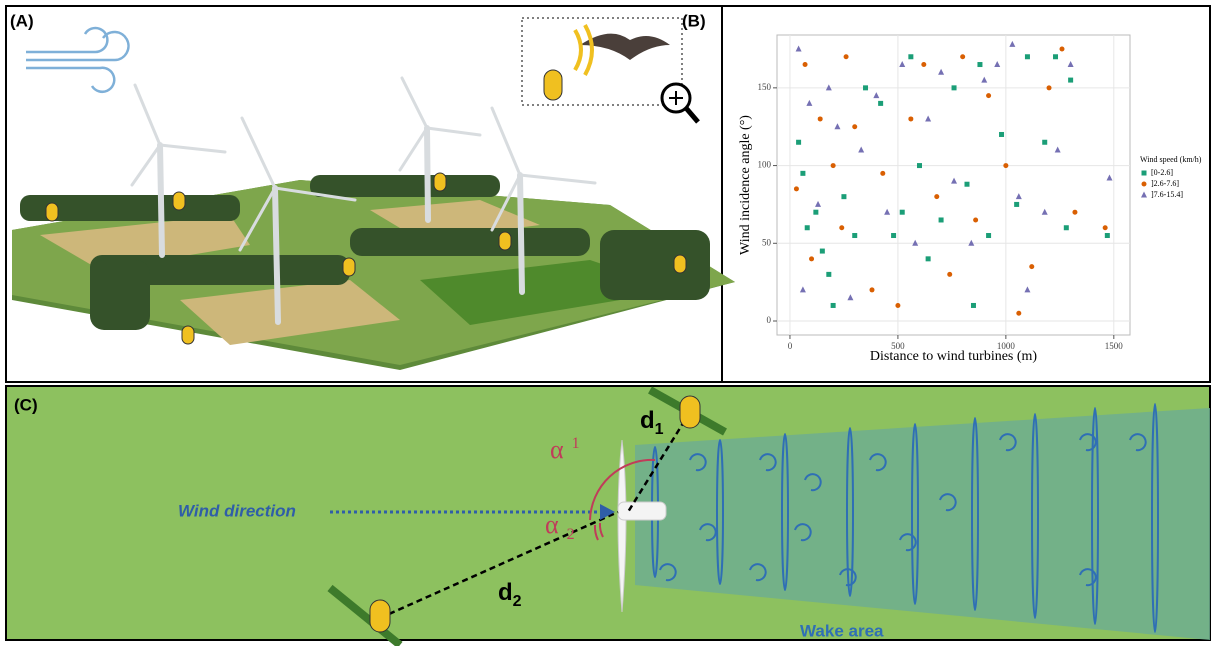 The height and width of the screenshot is (651, 1216). Describe the element at coordinates (765, 165) in the screenshot. I see `y-tick-label: 100` at that location.